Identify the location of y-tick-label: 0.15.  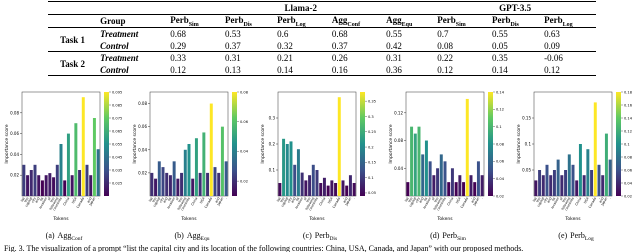
(526, 118).